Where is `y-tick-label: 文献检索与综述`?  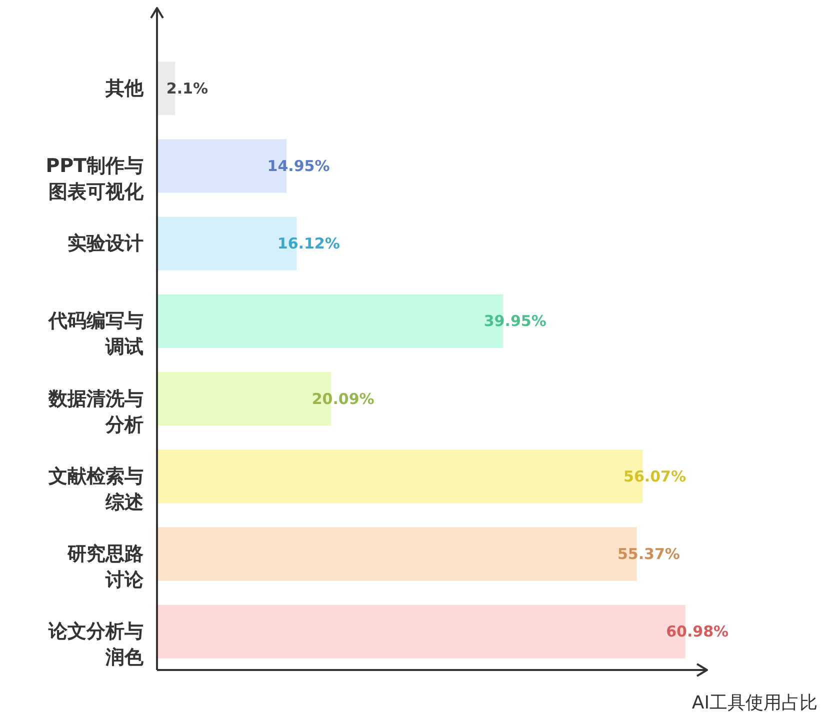 y-tick-label: 文献检索与综述 is located at coordinates (96, 489).